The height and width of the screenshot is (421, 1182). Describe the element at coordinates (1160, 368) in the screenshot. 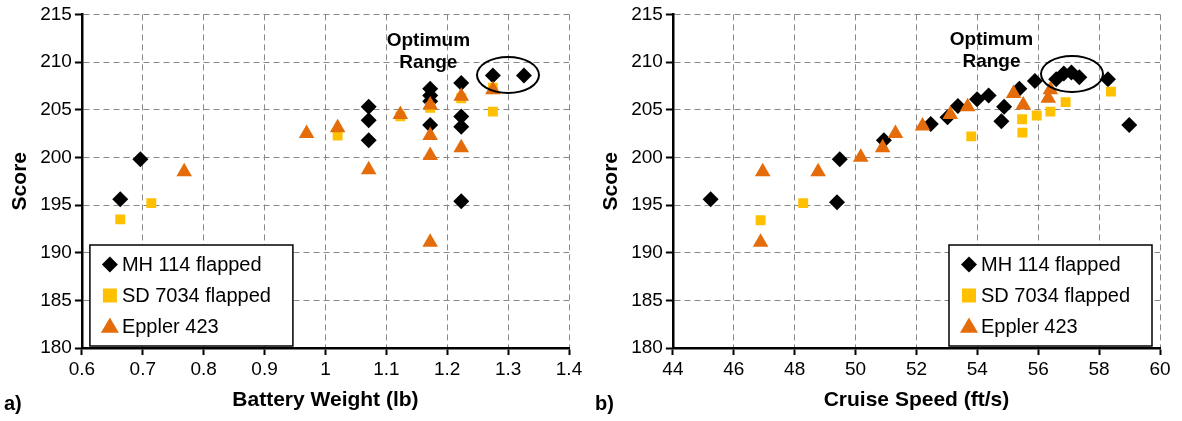

I see `x-tick-label: 60` at that location.